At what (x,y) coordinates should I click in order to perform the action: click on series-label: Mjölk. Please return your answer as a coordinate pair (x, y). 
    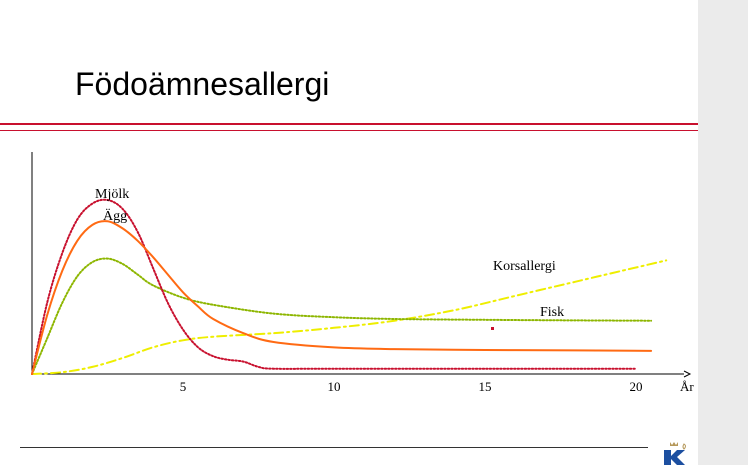
    Looking at the image, I should click on (112, 194).